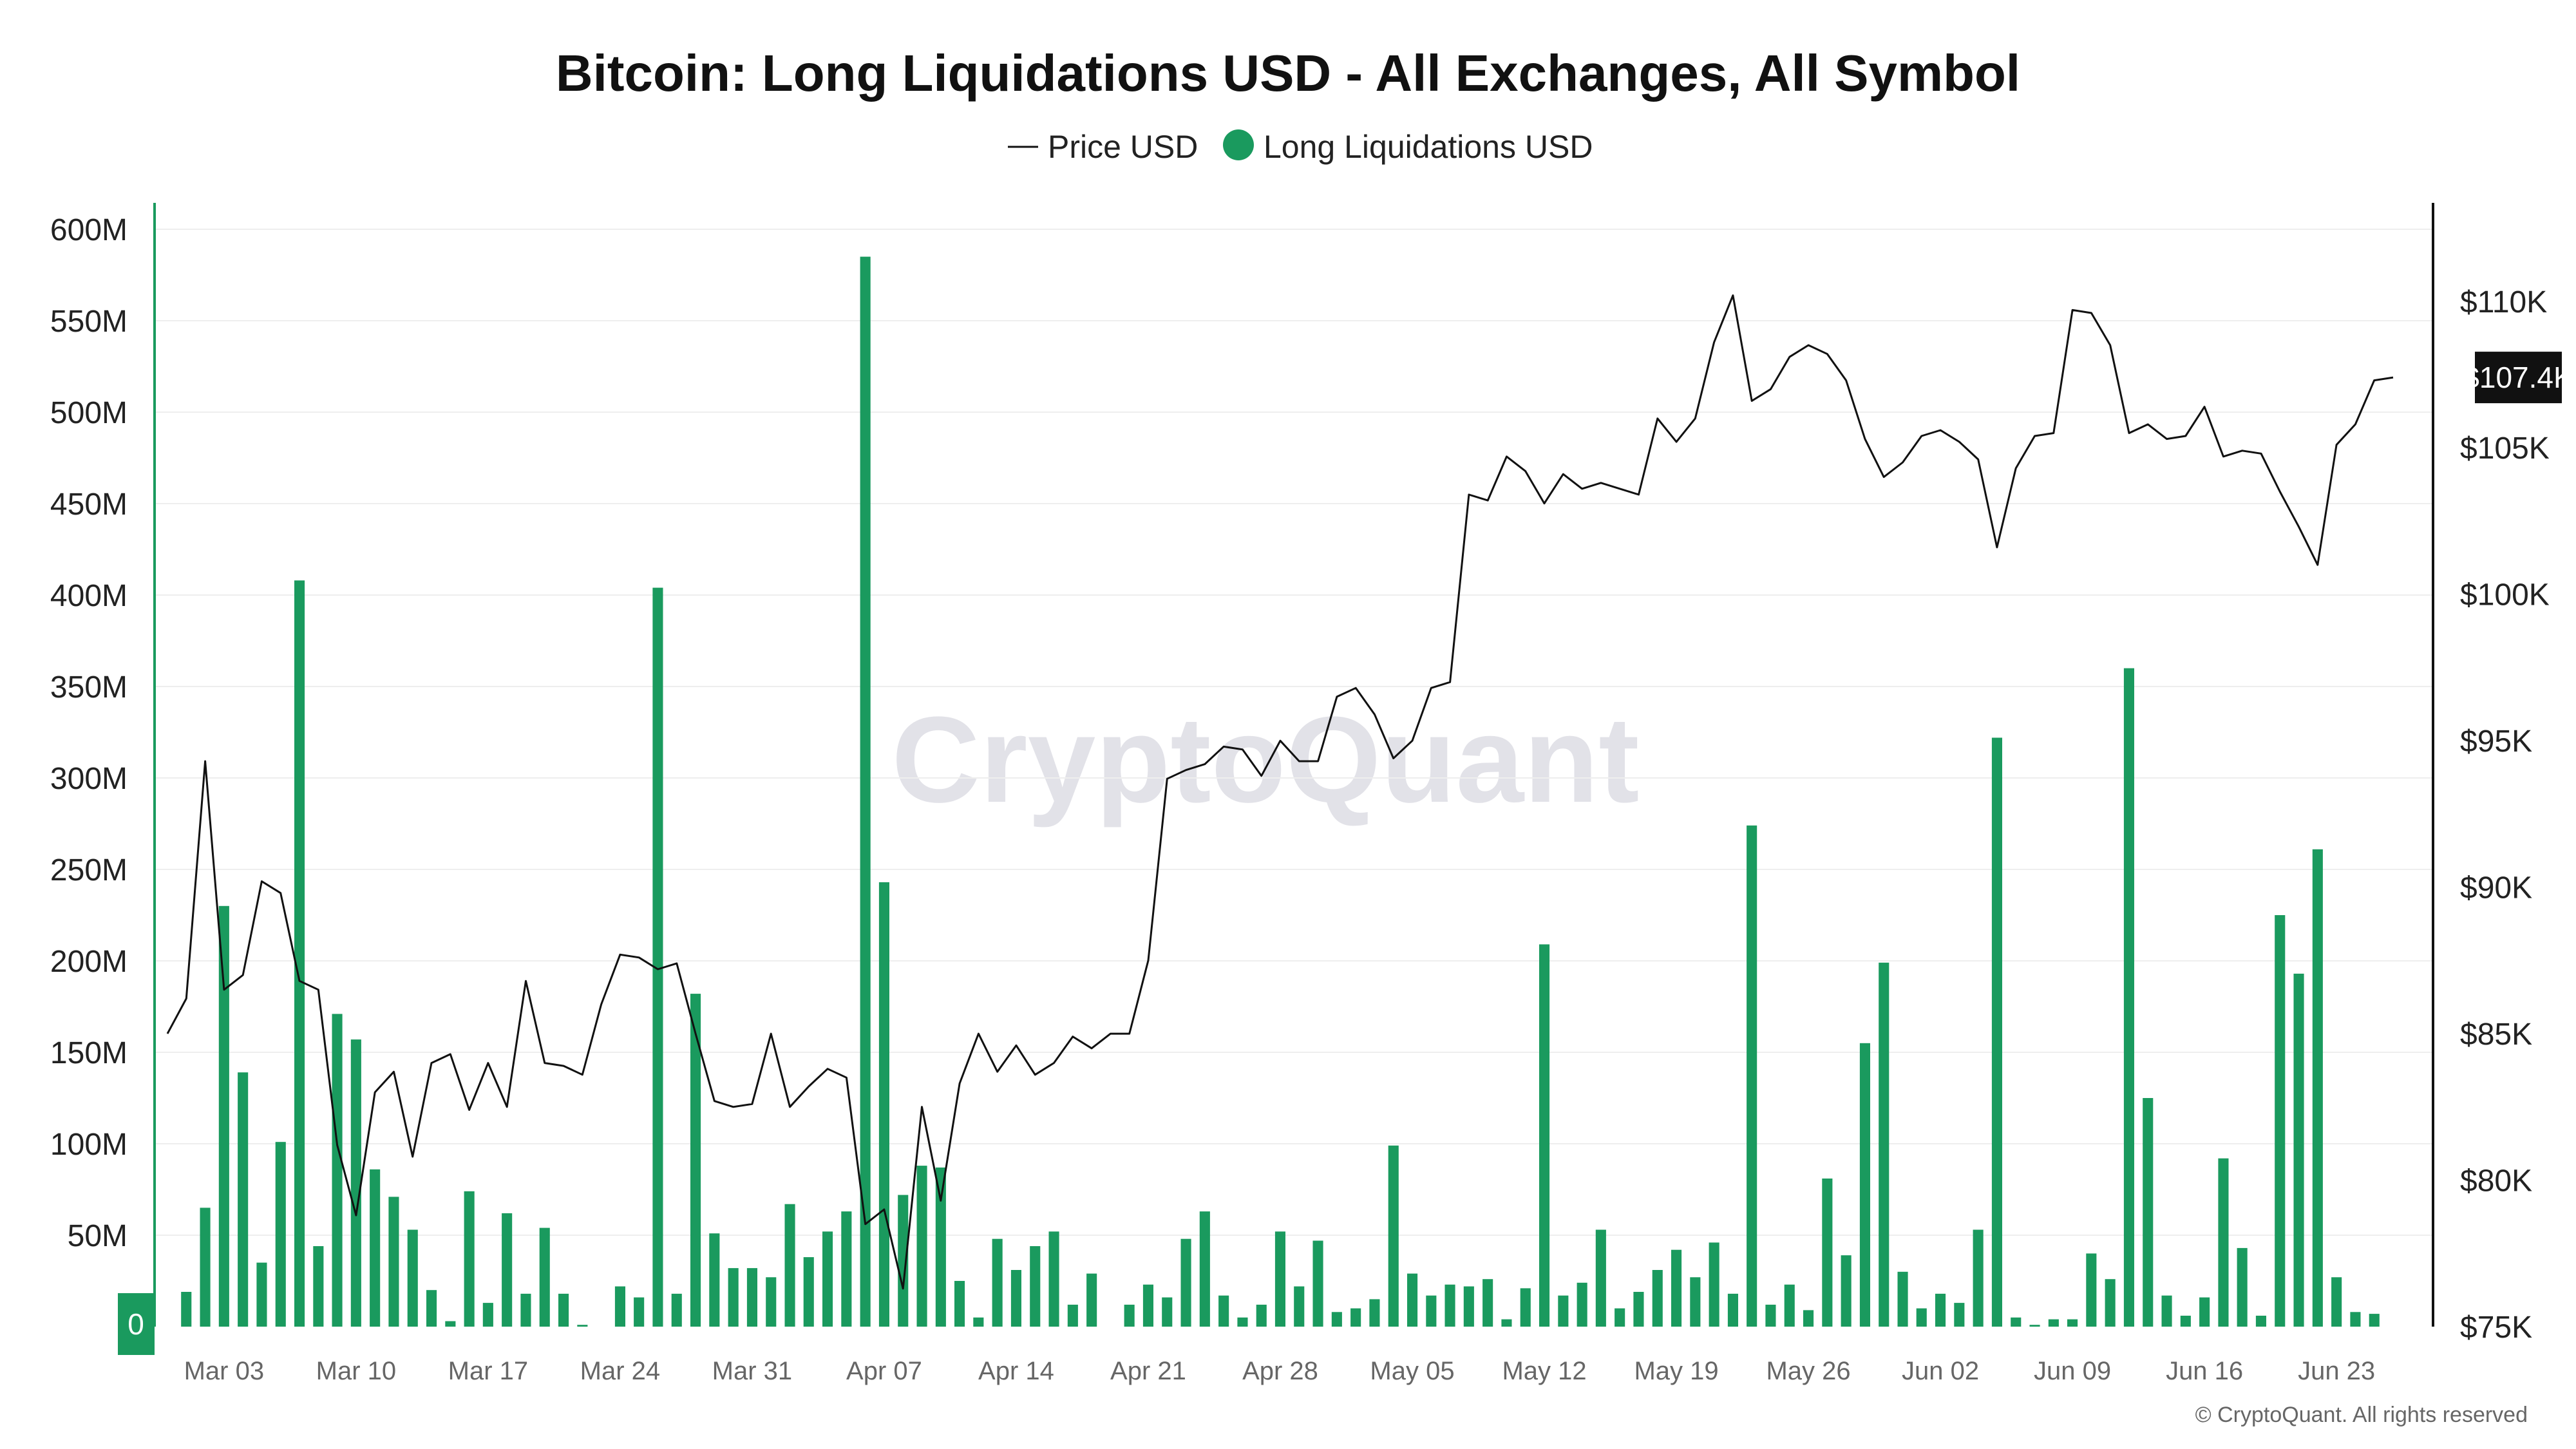  What do you see at coordinates (1676, 1371) in the screenshot?
I see `x-axis-tick-label: May 19` at bounding box center [1676, 1371].